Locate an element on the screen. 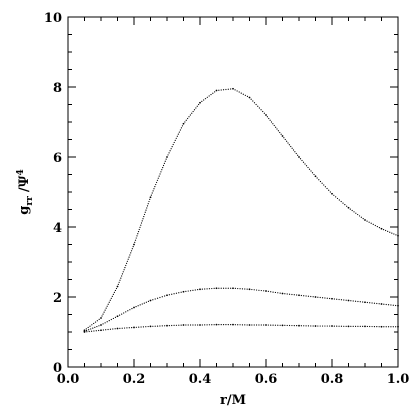  x-tick-label: 0.8 is located at coordinates (332, 379).